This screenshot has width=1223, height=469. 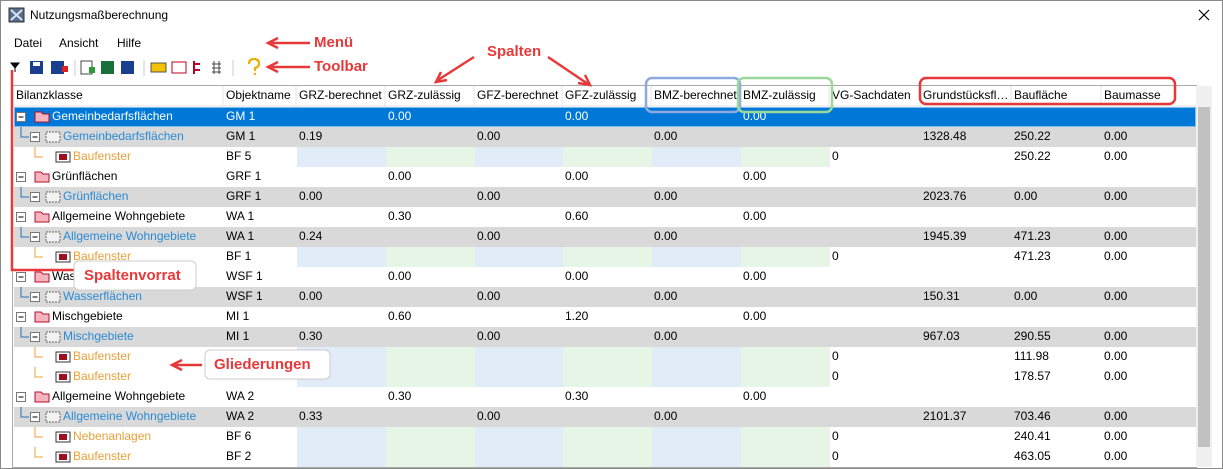 What do you see at coordinates (244, 176) in the screenshot?
I see `cell-text: GRF 1` at bounding box center [244, 176].